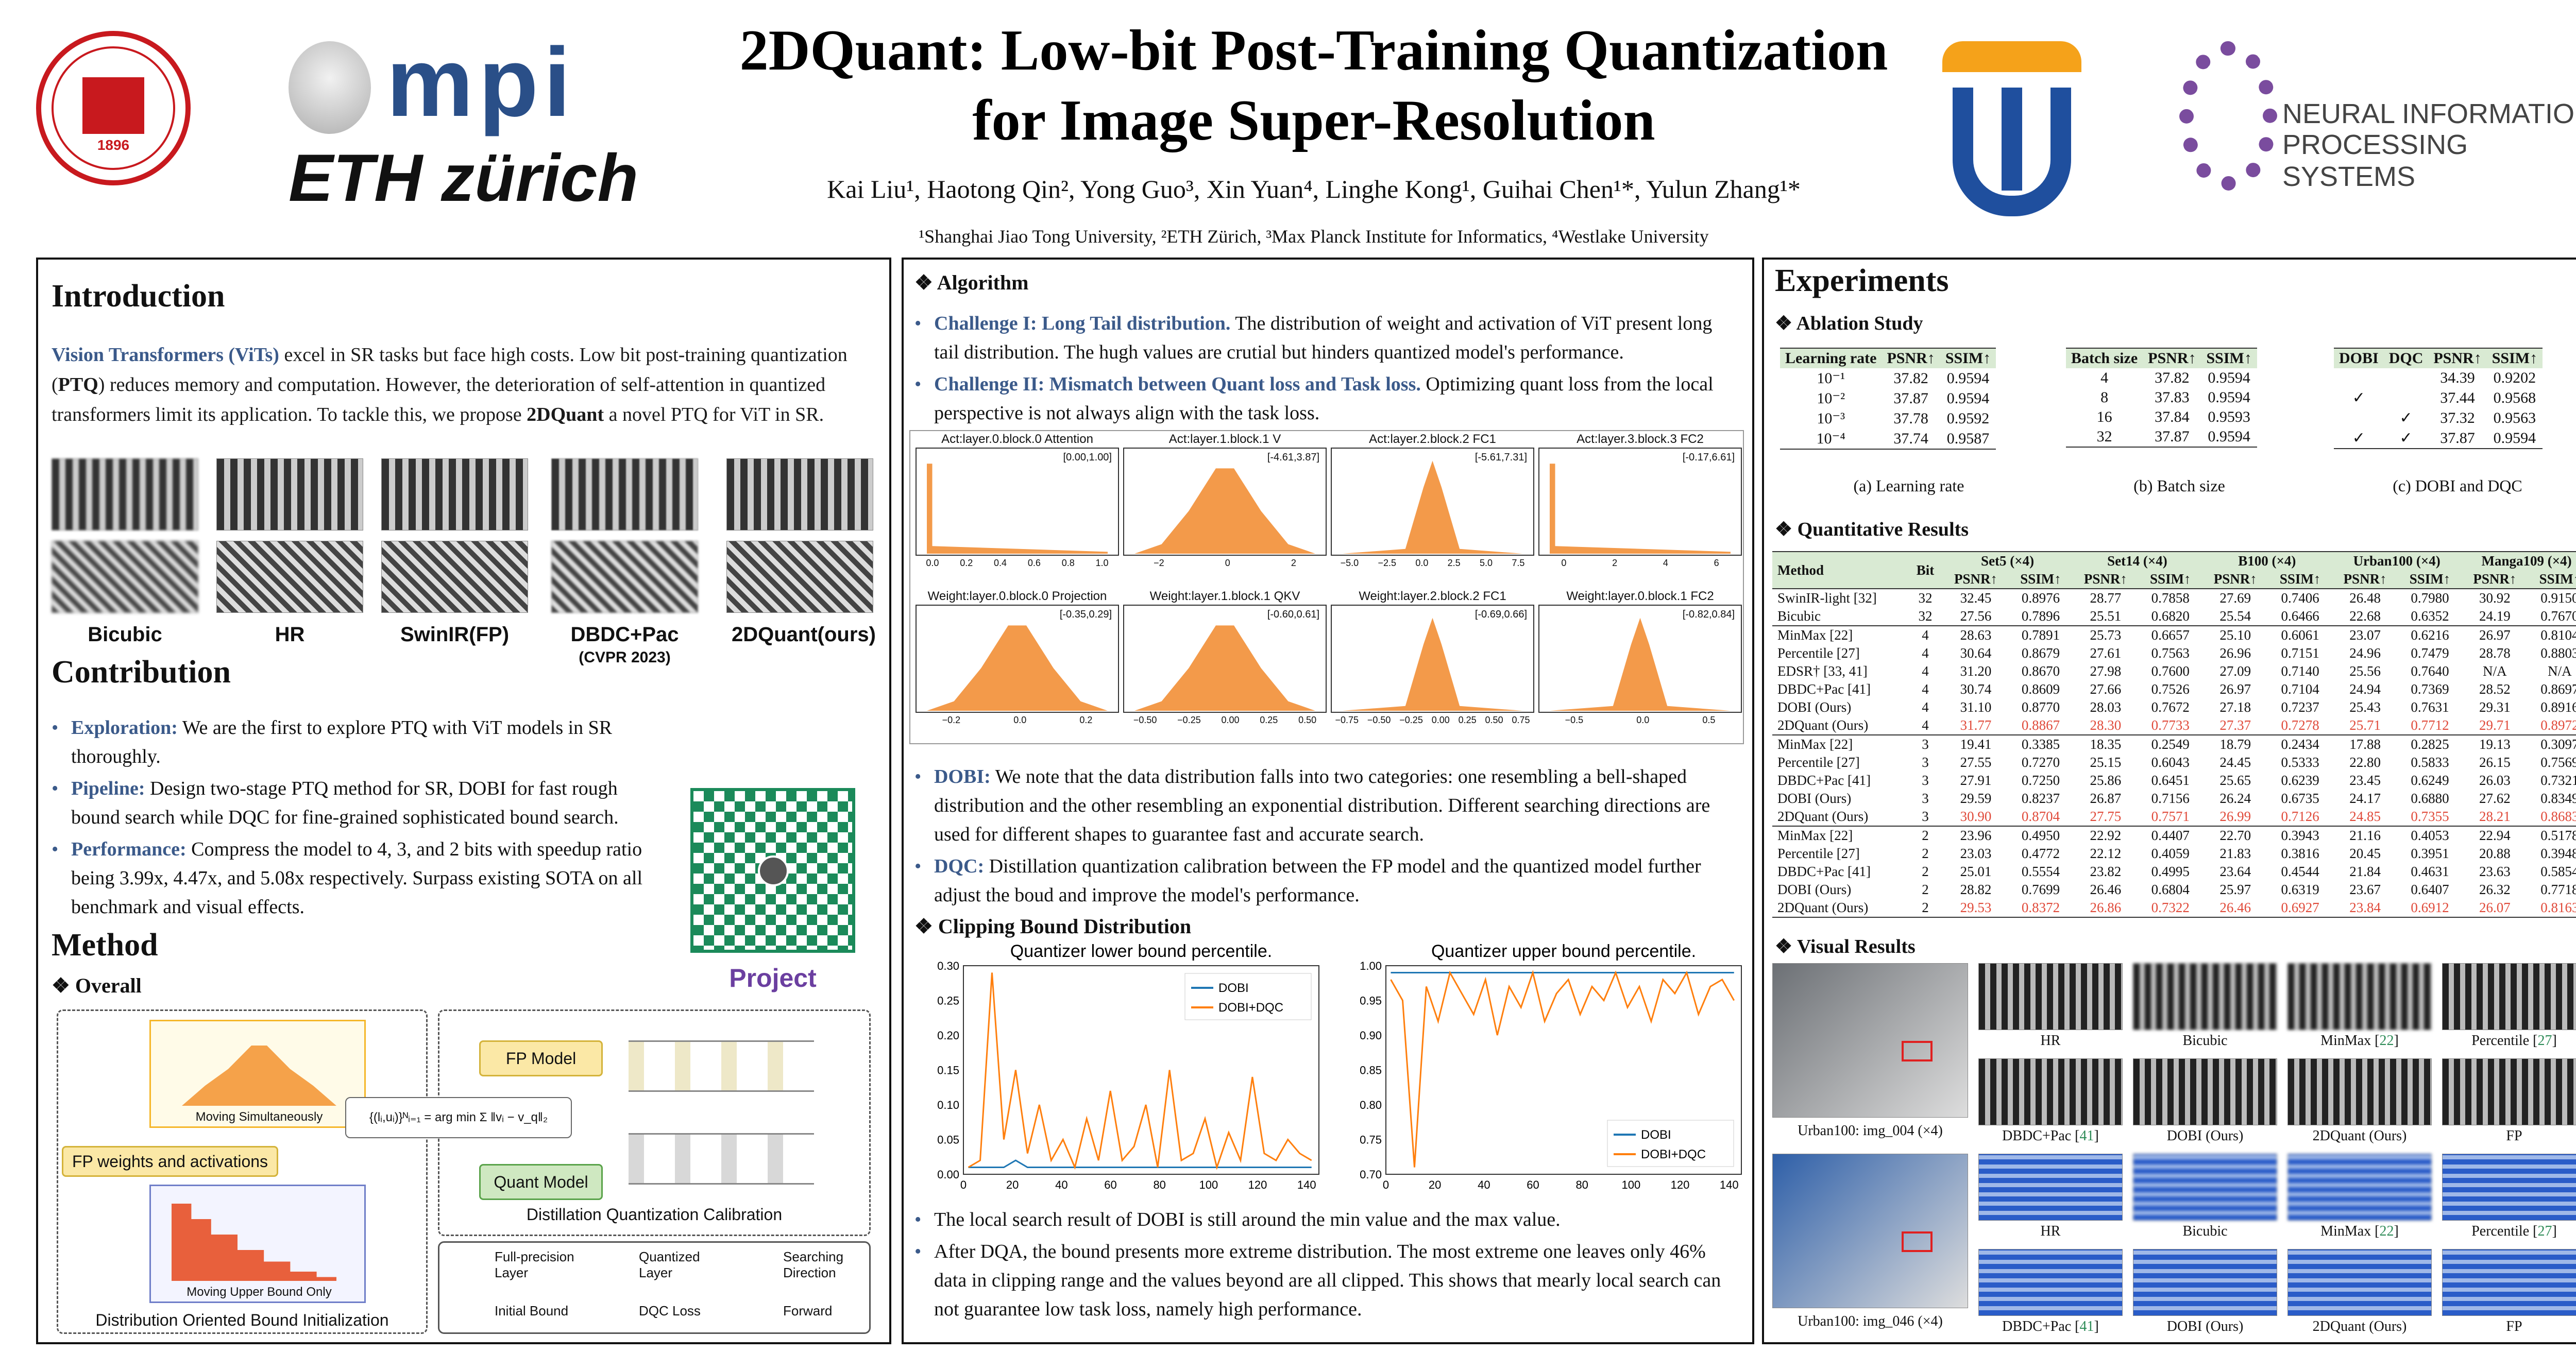 The image size is (2576, 1353). Describe the element at coordinates (1640, 502) in the screenshot. I see `histogram: [-0.17,6.61]` at that location.